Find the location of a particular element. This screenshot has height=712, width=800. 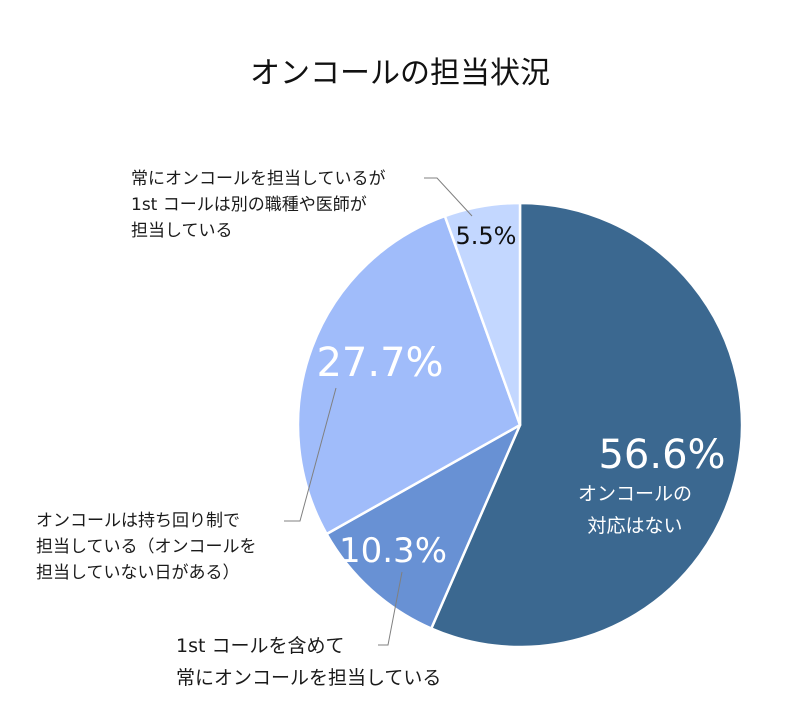

chart-title: オンコールの担当状況 is located at coordinates (400, 73).